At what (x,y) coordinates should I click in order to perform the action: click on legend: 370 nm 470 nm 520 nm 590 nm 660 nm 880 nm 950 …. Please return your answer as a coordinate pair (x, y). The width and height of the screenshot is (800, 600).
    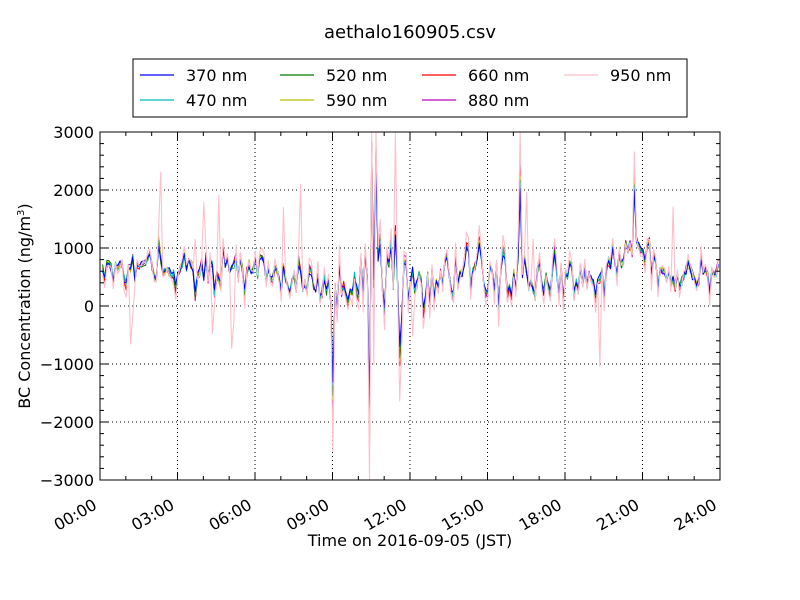
    Looking at the image, I should click on (410, 88).